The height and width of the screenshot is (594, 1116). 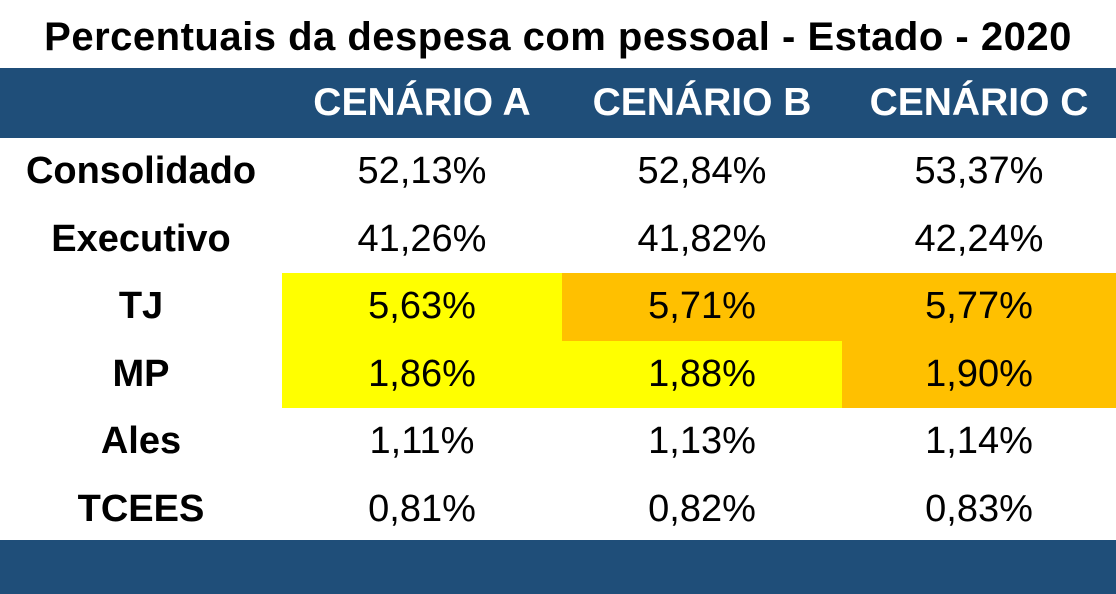 What do you see at coordinates (422, 307) in the screenshot?
I see `table-cell: 5,63%` at bounding box center [422, 307].